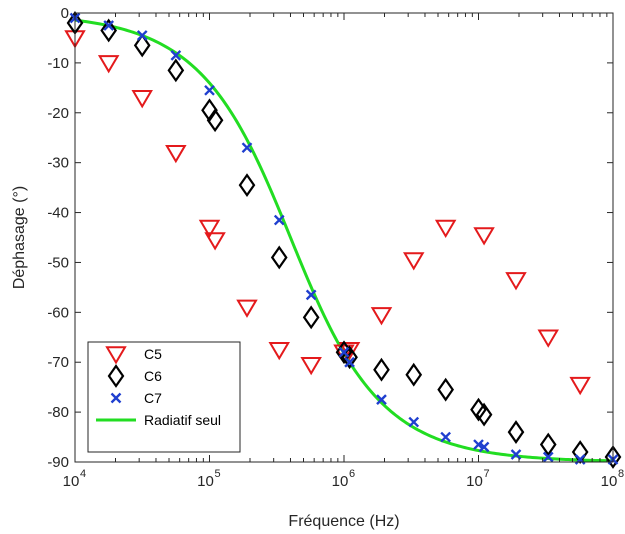  I want to click on x-tick-exponent: 4, so click(83, 474).